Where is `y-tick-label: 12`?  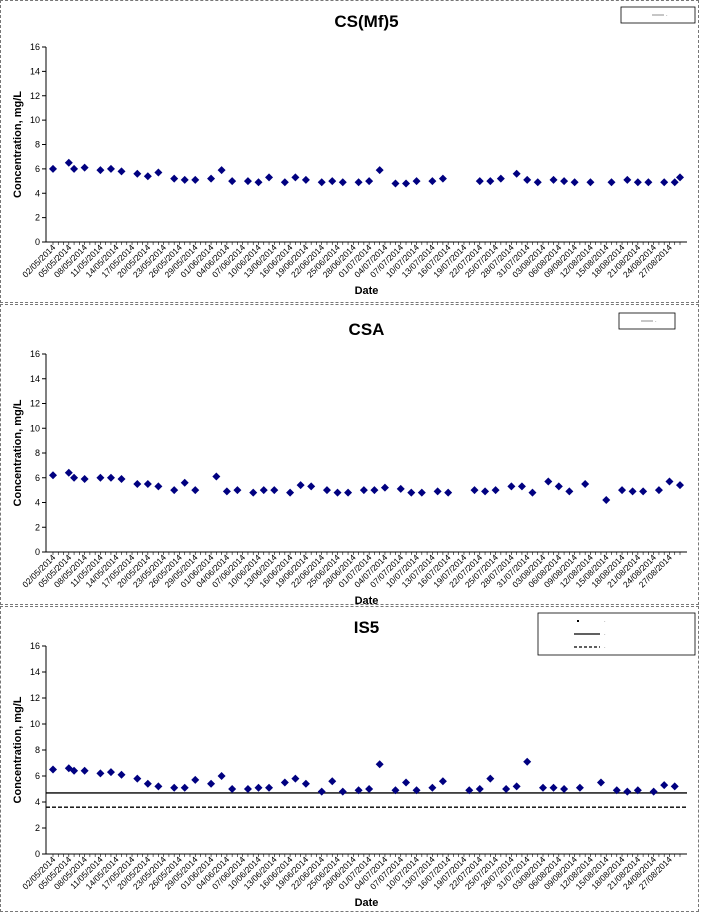
y-tick-label: 12 is located at coordinates (35, 698).